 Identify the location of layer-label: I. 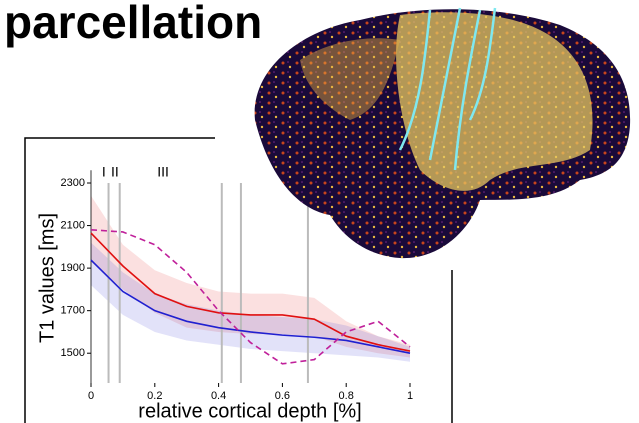
(104, 172).